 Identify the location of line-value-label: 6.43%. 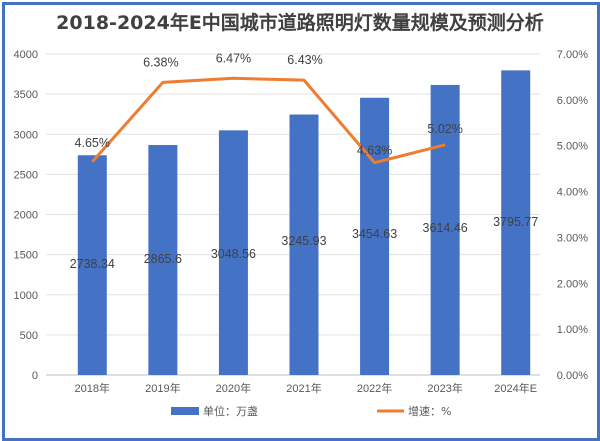
(304, 60).